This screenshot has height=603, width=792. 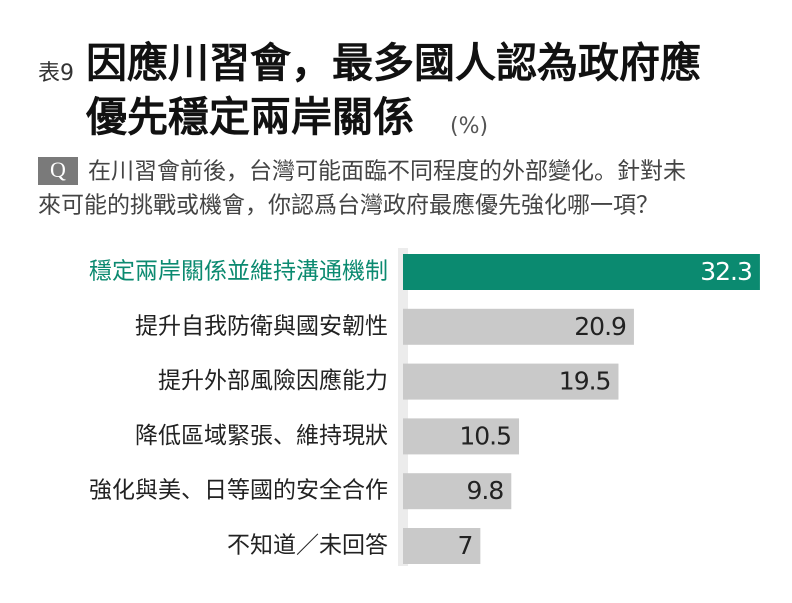 I want to click on question-badge, so click(x=58, y=171).